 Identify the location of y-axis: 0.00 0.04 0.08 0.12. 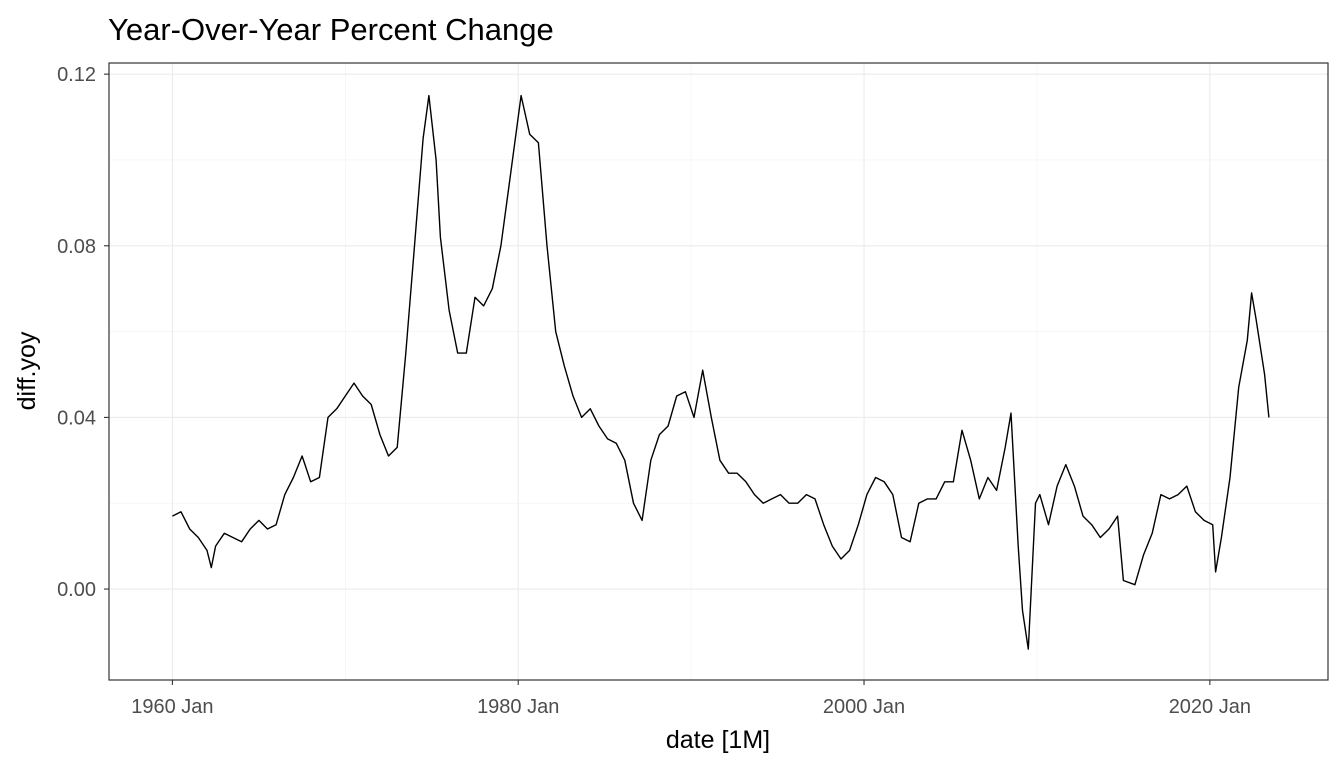
(83, 332).